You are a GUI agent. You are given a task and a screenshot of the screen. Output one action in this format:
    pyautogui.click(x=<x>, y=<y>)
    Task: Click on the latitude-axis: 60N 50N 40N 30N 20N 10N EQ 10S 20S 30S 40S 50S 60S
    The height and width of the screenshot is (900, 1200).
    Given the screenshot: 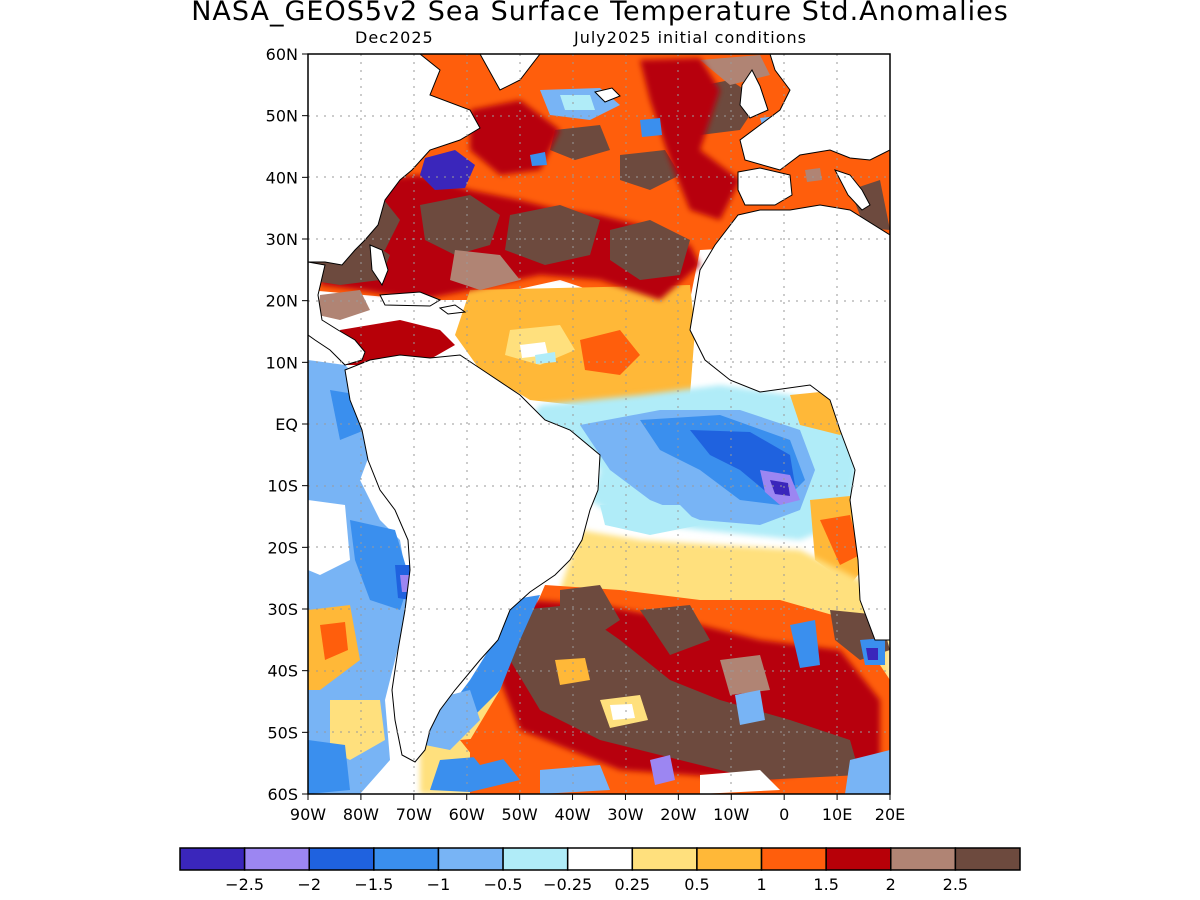 What is the action you would take?
    pyautogui.click(x=287, y=424)
    